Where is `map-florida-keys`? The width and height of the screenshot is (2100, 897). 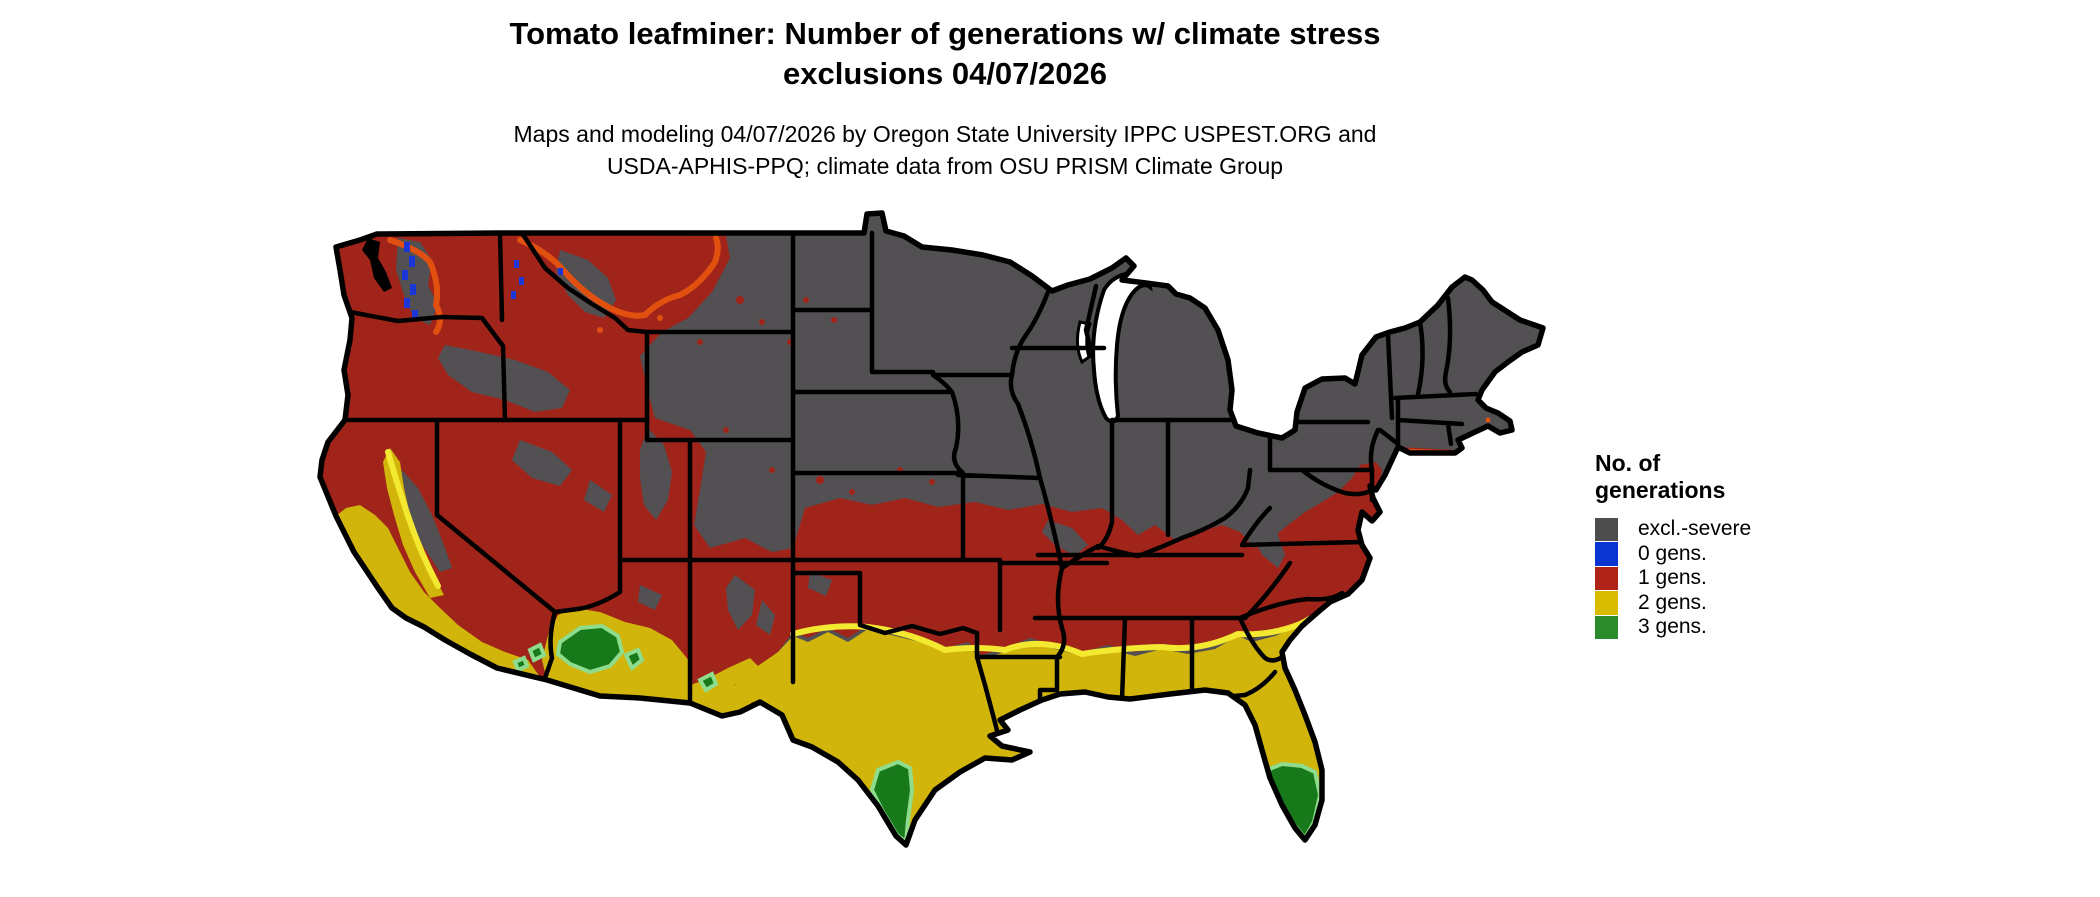 map-florida-keys is located at coordinates (1261, 857).